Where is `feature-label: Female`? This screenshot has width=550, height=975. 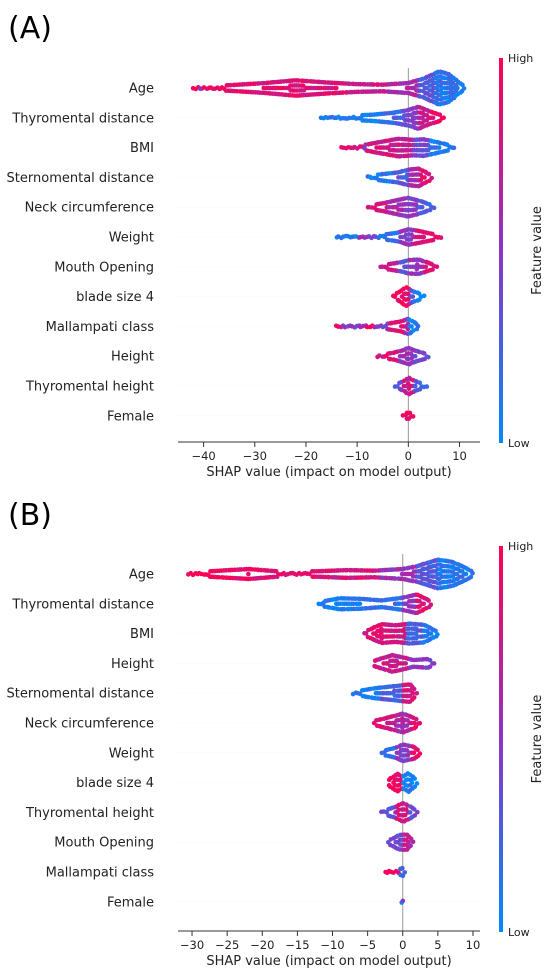
feature-label: Female is located at coordinates (130, 416).